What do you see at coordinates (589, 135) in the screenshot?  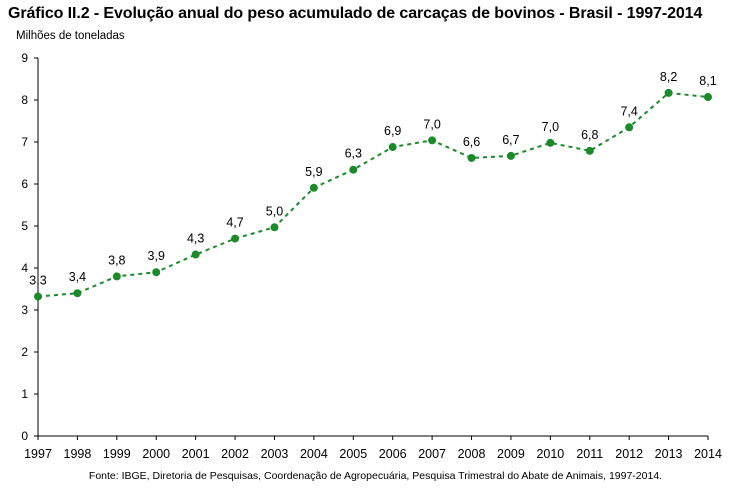 I see `data-label: 6,8` at bounding box center [589, 135].